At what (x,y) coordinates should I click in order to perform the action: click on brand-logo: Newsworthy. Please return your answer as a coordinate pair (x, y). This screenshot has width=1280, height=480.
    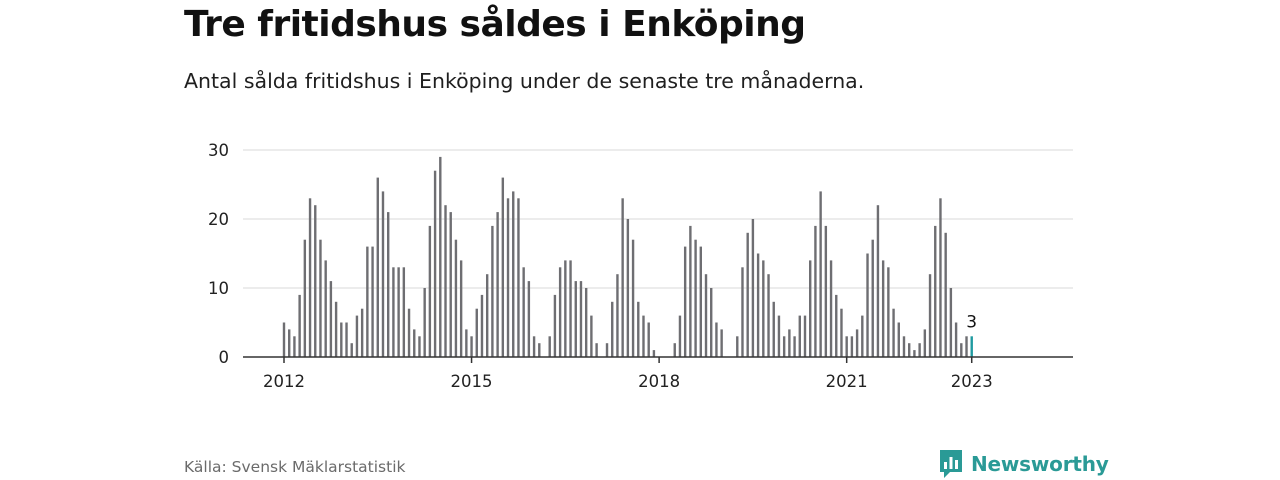
    Looking at the image, I should click on (1023, 464).